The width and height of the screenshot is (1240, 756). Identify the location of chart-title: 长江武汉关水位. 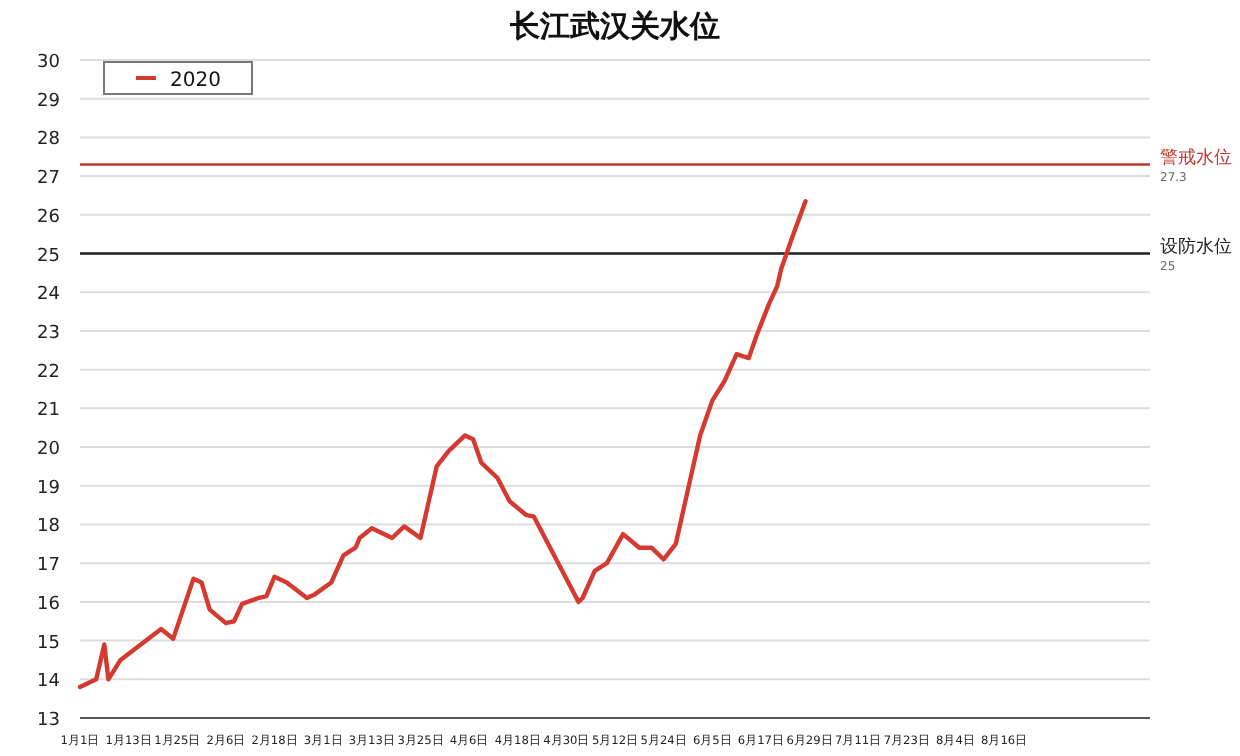
(614, 26).